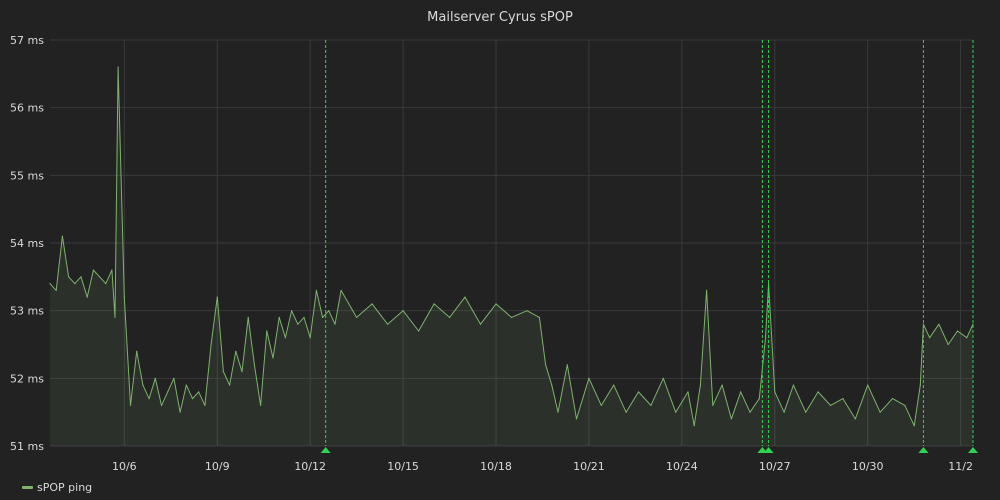  I want to click on y-tick-label: 53 ms, so click(27, 311).